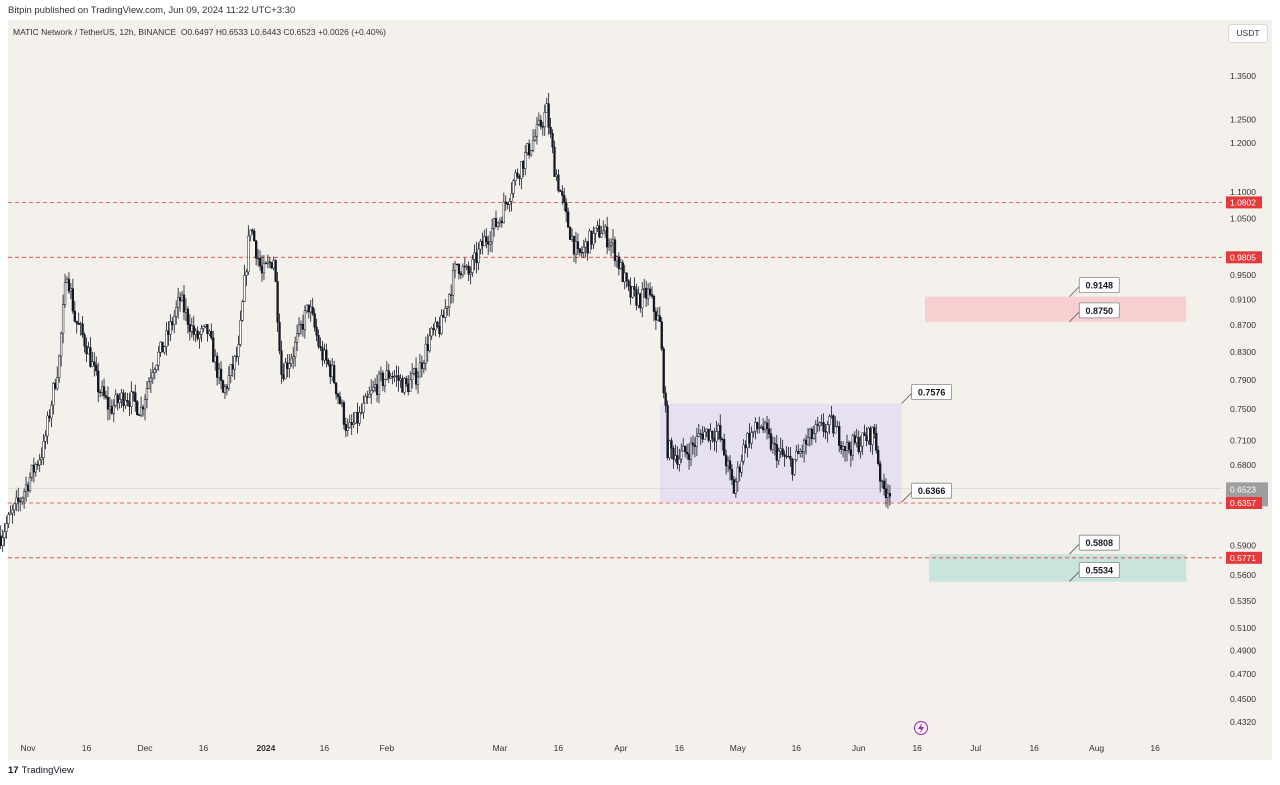 The width and height of the screenshot is (1280, 785). Describe the element at coordinates (1096, 748) in the screenshot. I see `x-tick-label: Aug` at that location.